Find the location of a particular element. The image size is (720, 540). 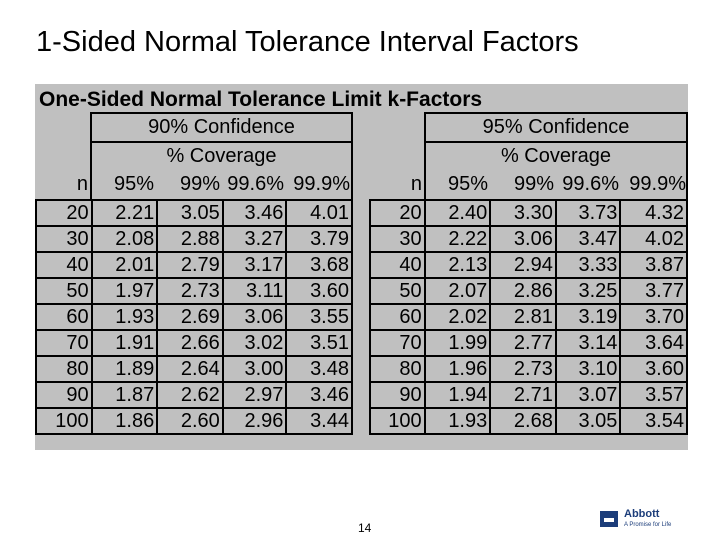

k-factor-cell-99-9: 3.64 is located at coordinates (653, 343).